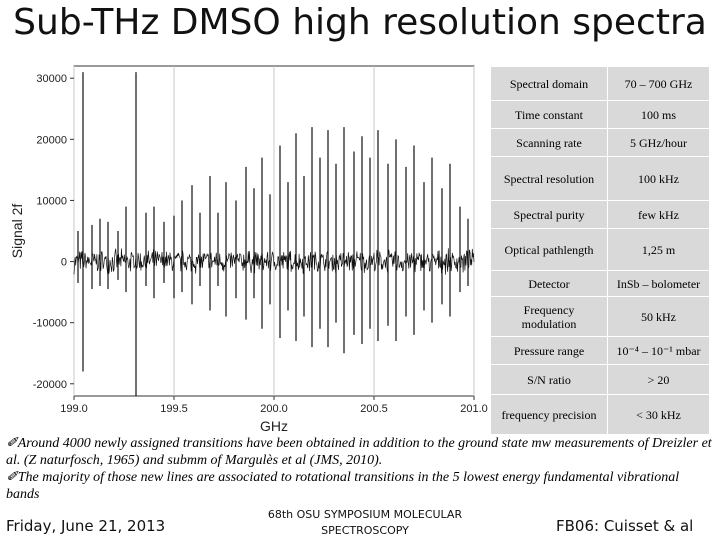  Describe the element at coordinates (51, 79) in the screenshot. I see `y-tick-label: 30000` at that location.